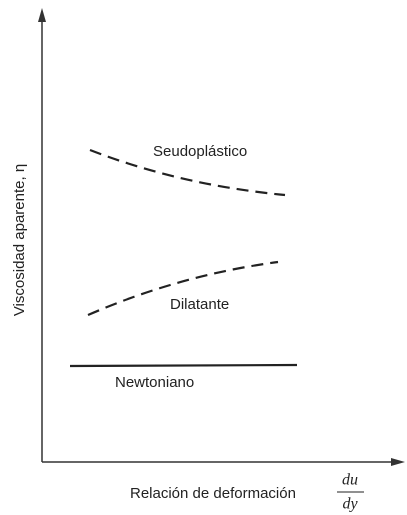 This screenshot has width=407, height=515. I want to click on curve-label: Seudoplástico, so click(200, 151).